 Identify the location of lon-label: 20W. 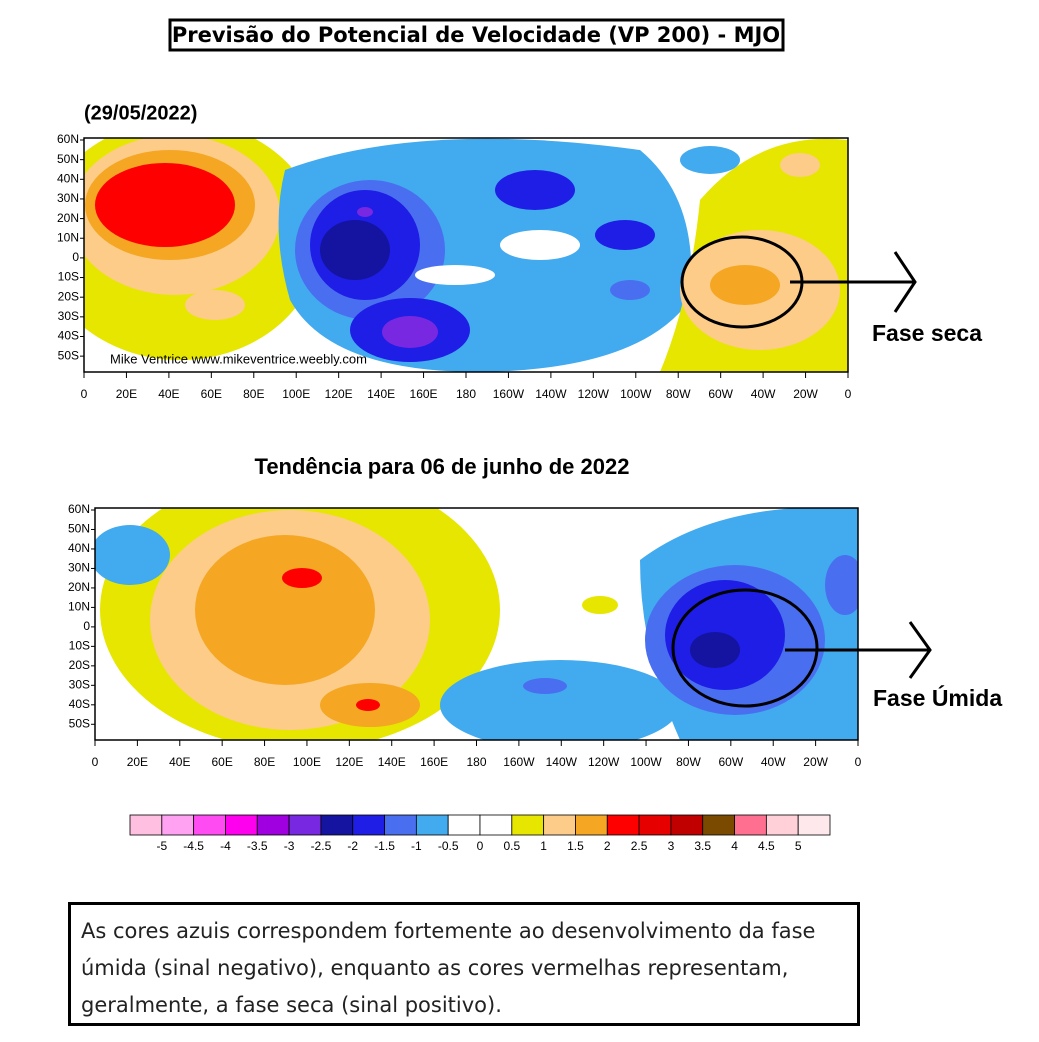
(805, 394).